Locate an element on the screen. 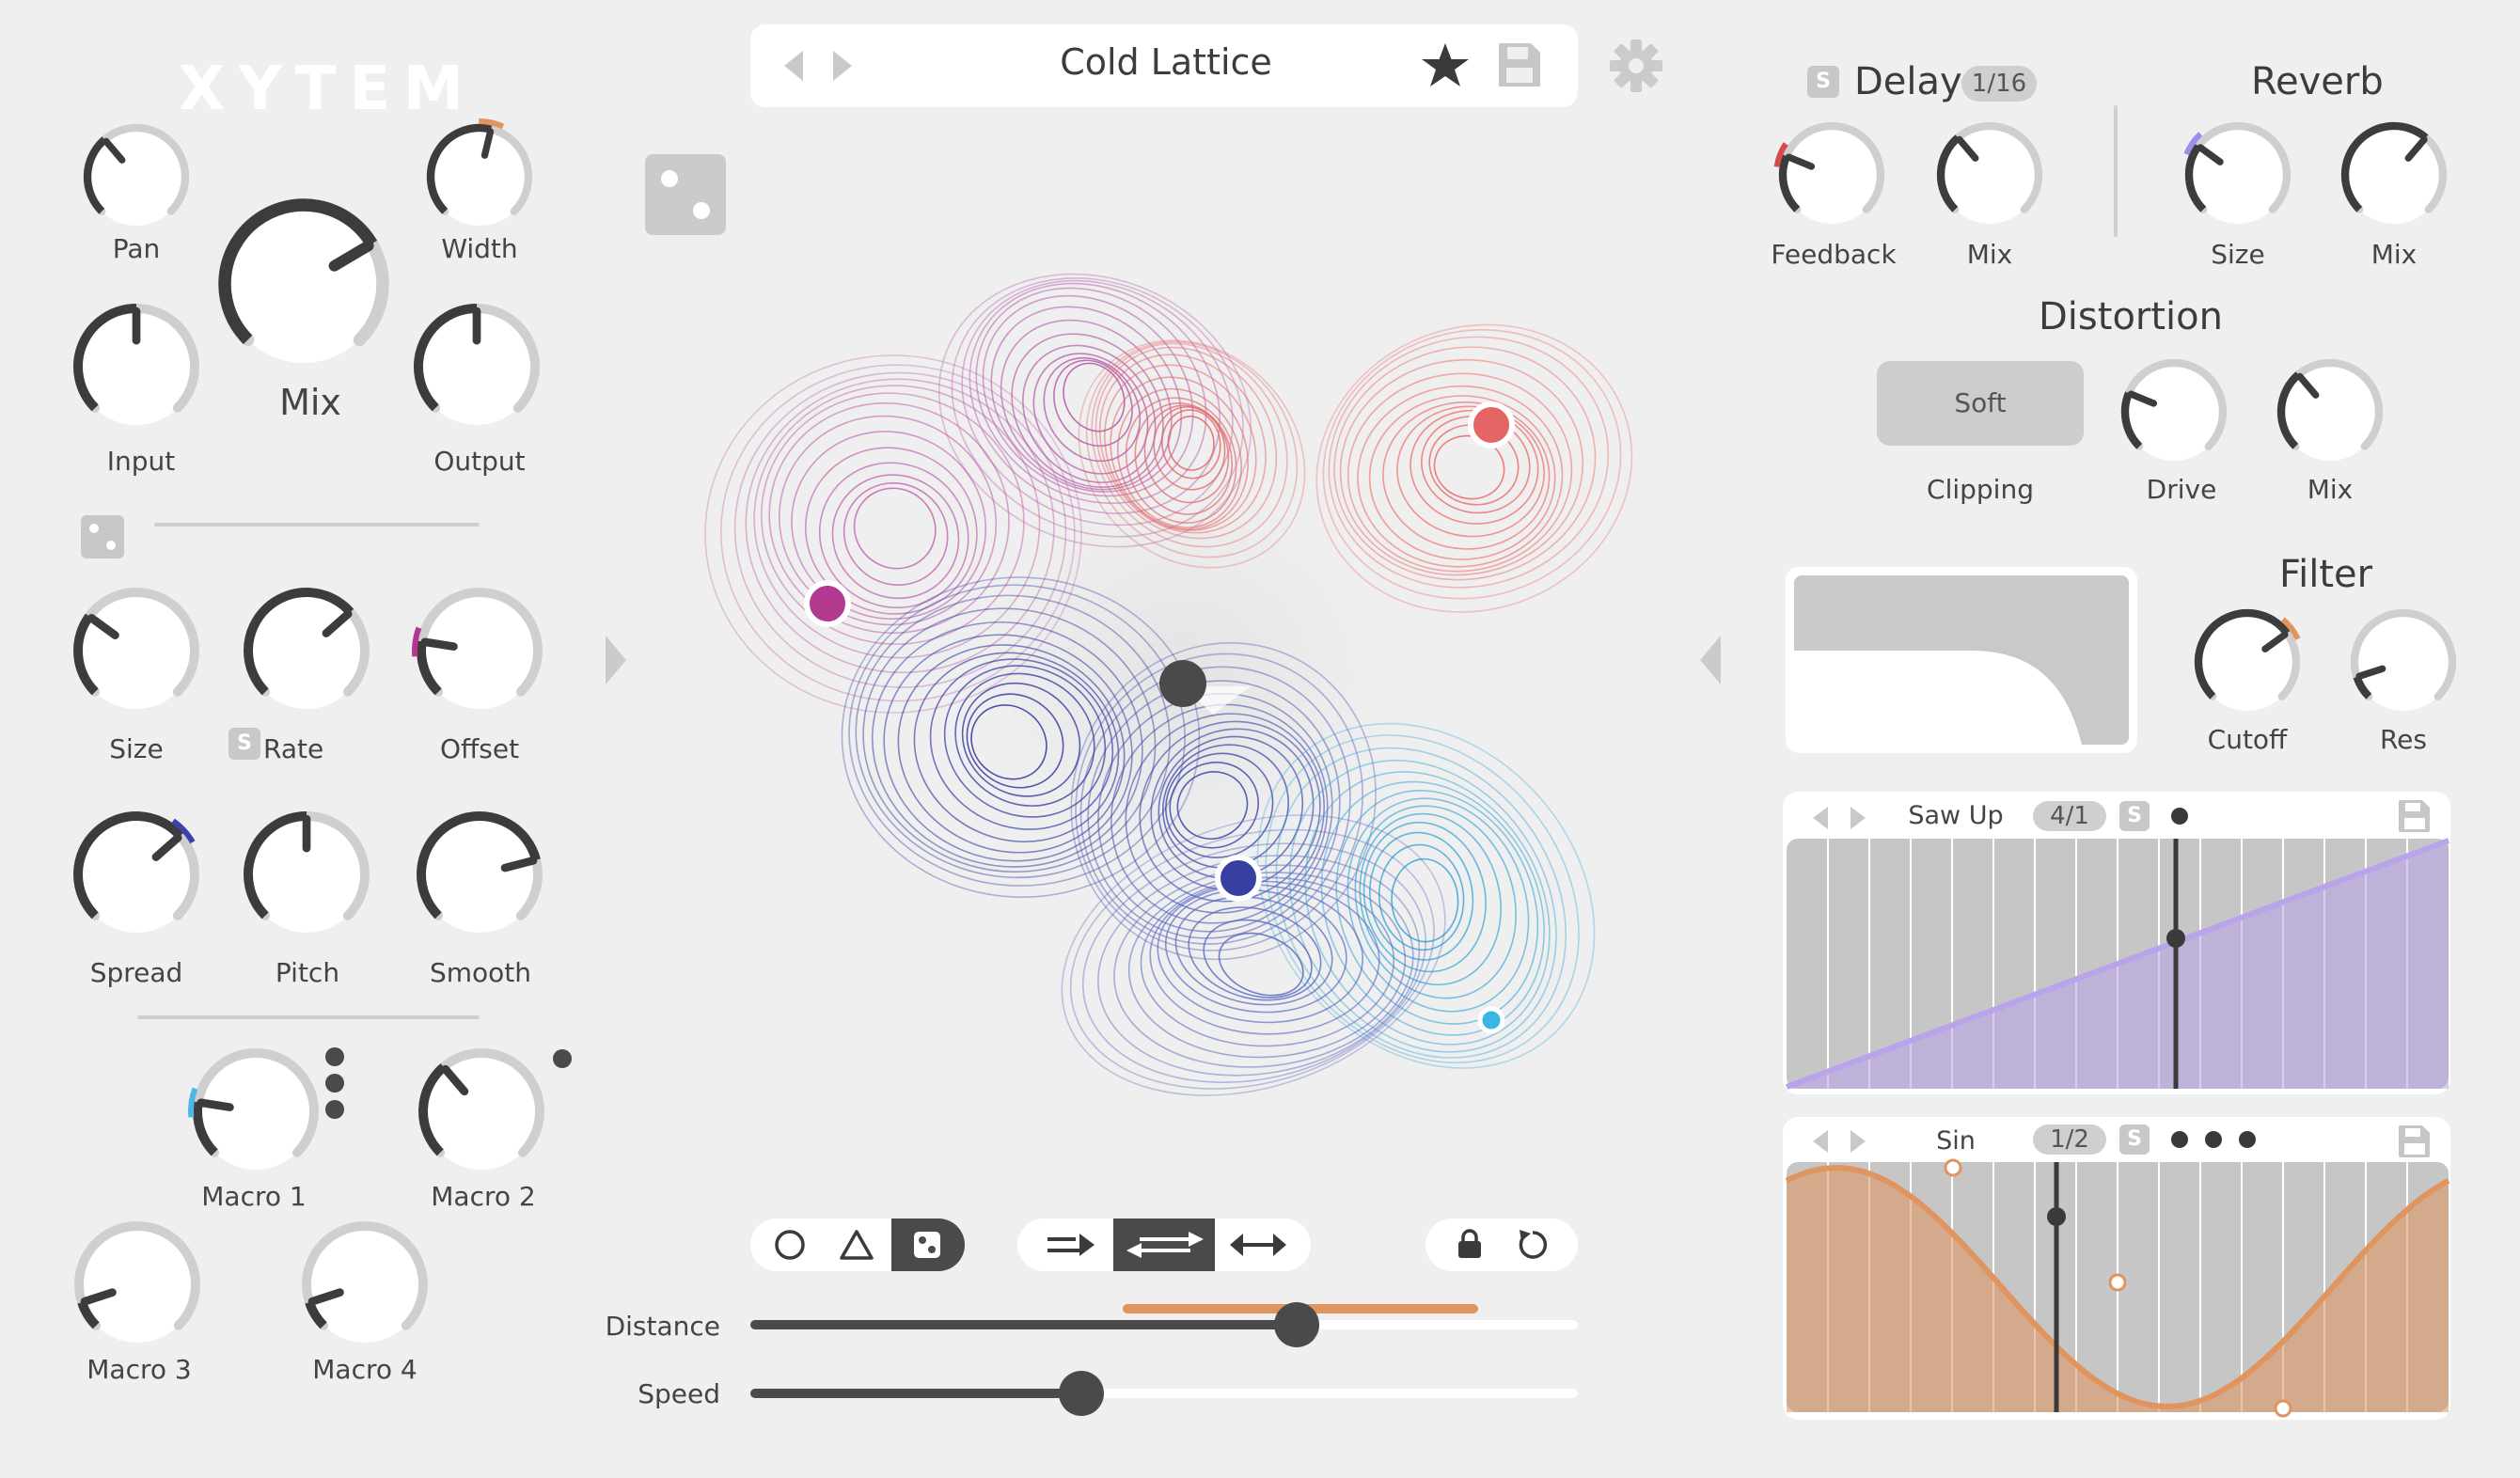 The image size is (2520, 1478). collapse-right-panel-icon is located at coordinates (1711, 660).